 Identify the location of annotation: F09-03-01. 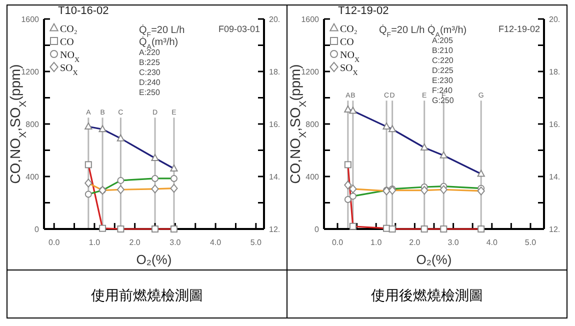
(239, 29).